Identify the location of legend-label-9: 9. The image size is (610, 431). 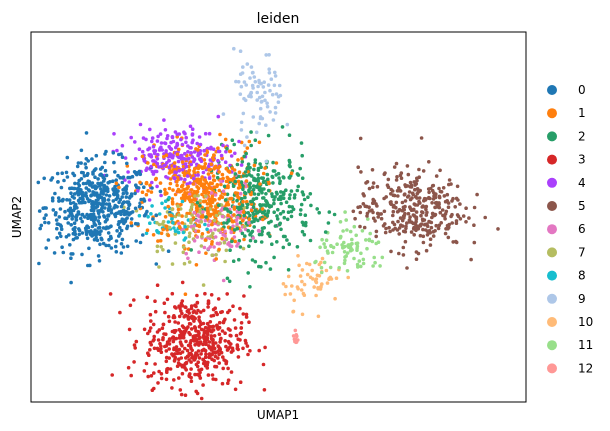
(582, 299).